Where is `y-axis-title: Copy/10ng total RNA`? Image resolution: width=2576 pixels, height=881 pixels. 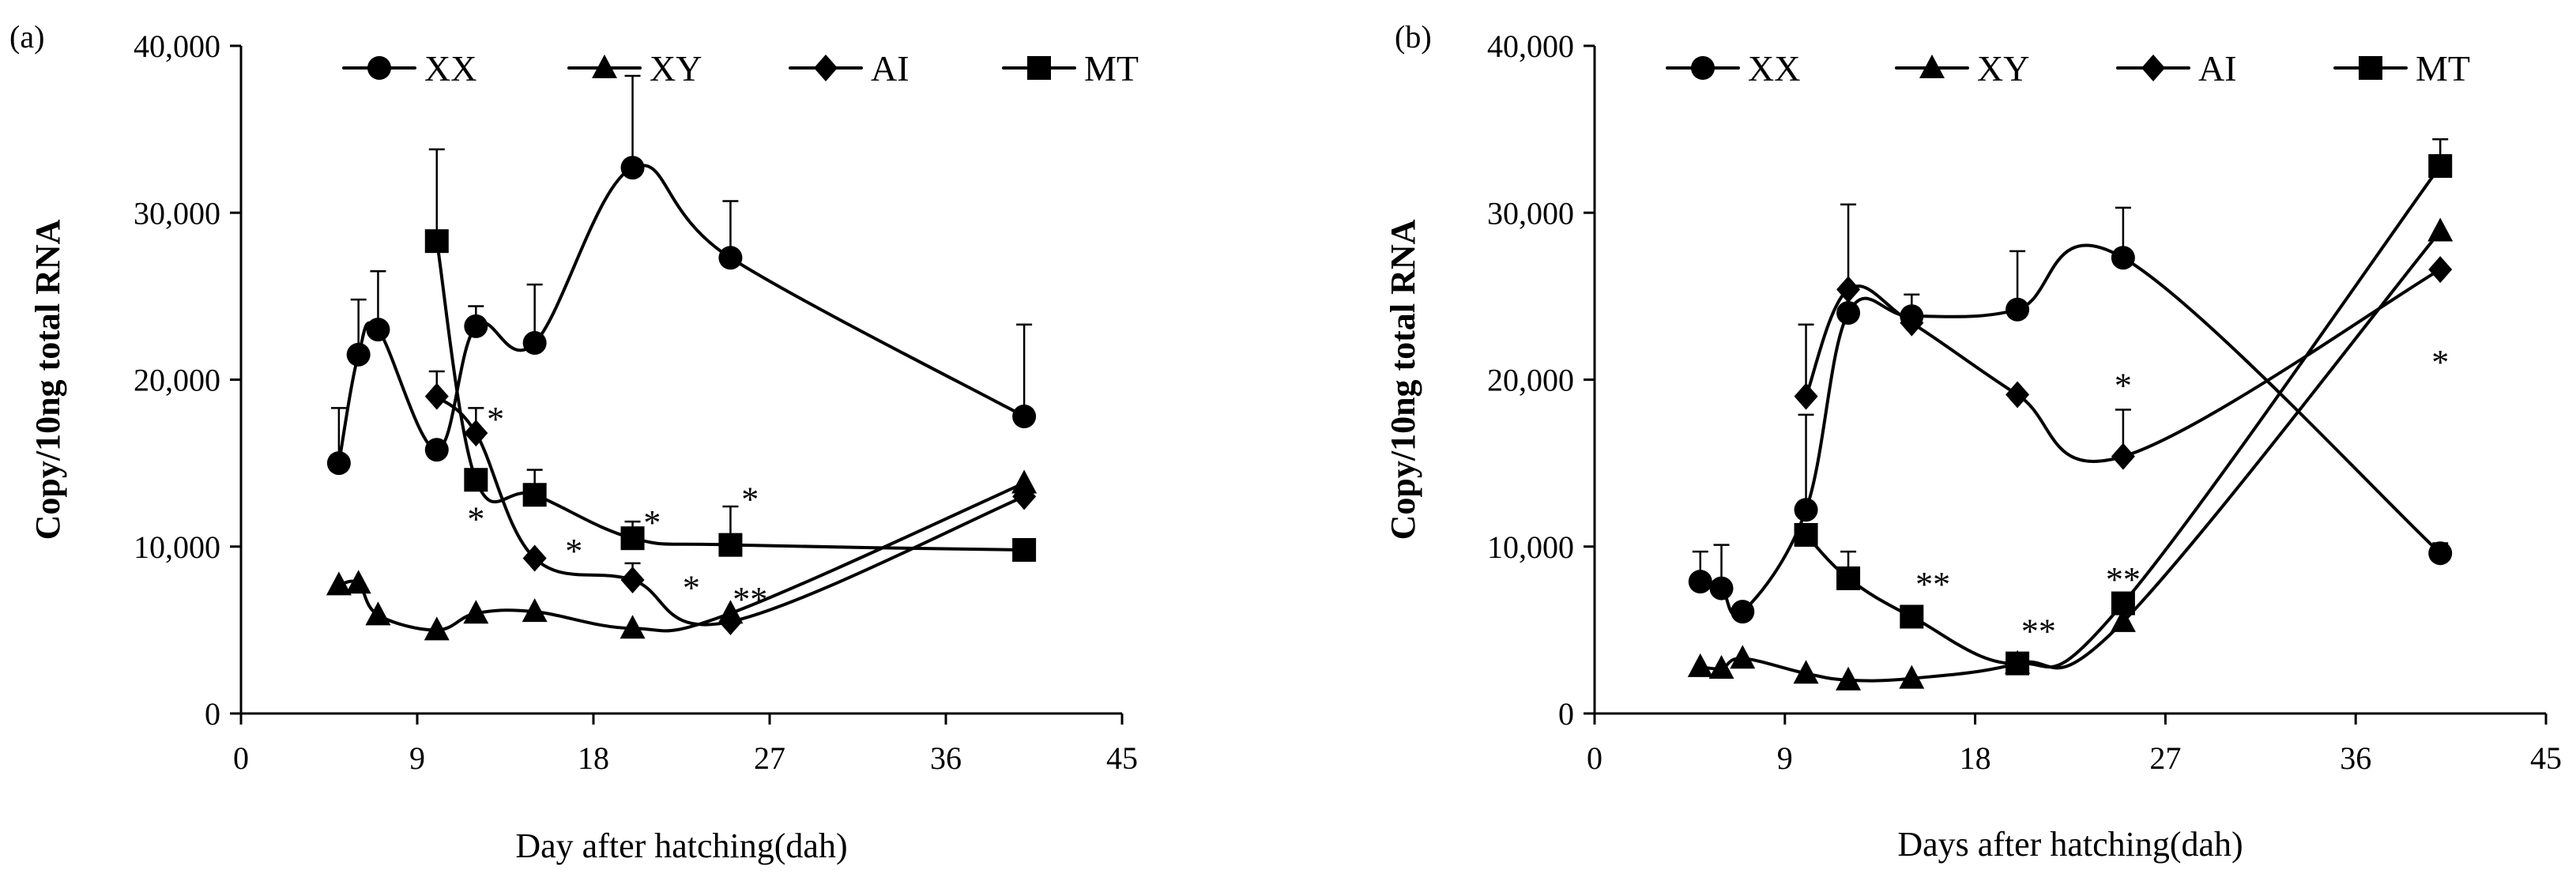 y-axis-title: Copy/10ng total RNA is located at coordinates (47, 379).